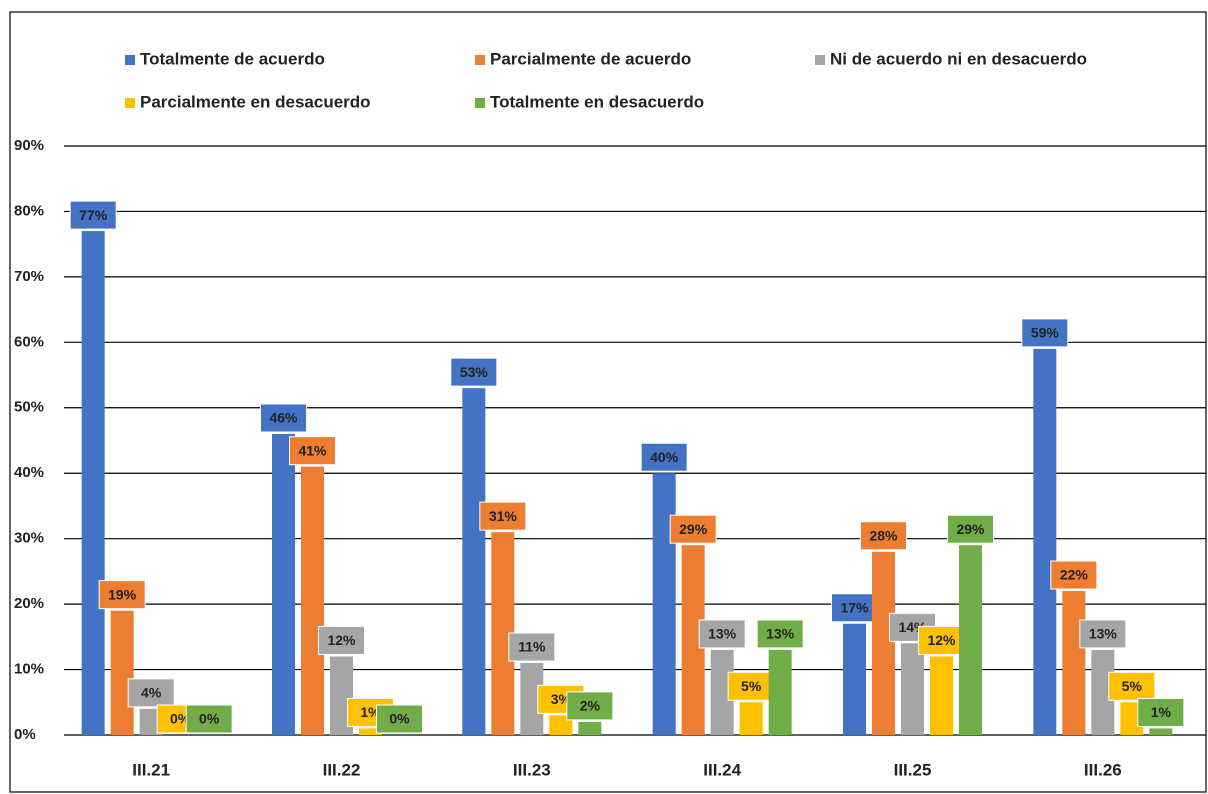  What do you see at coordinates (255, 101) in the screenshot?
I see `legend-label: Parcialmente en desacuerdo` at bounding box center [255, 101].